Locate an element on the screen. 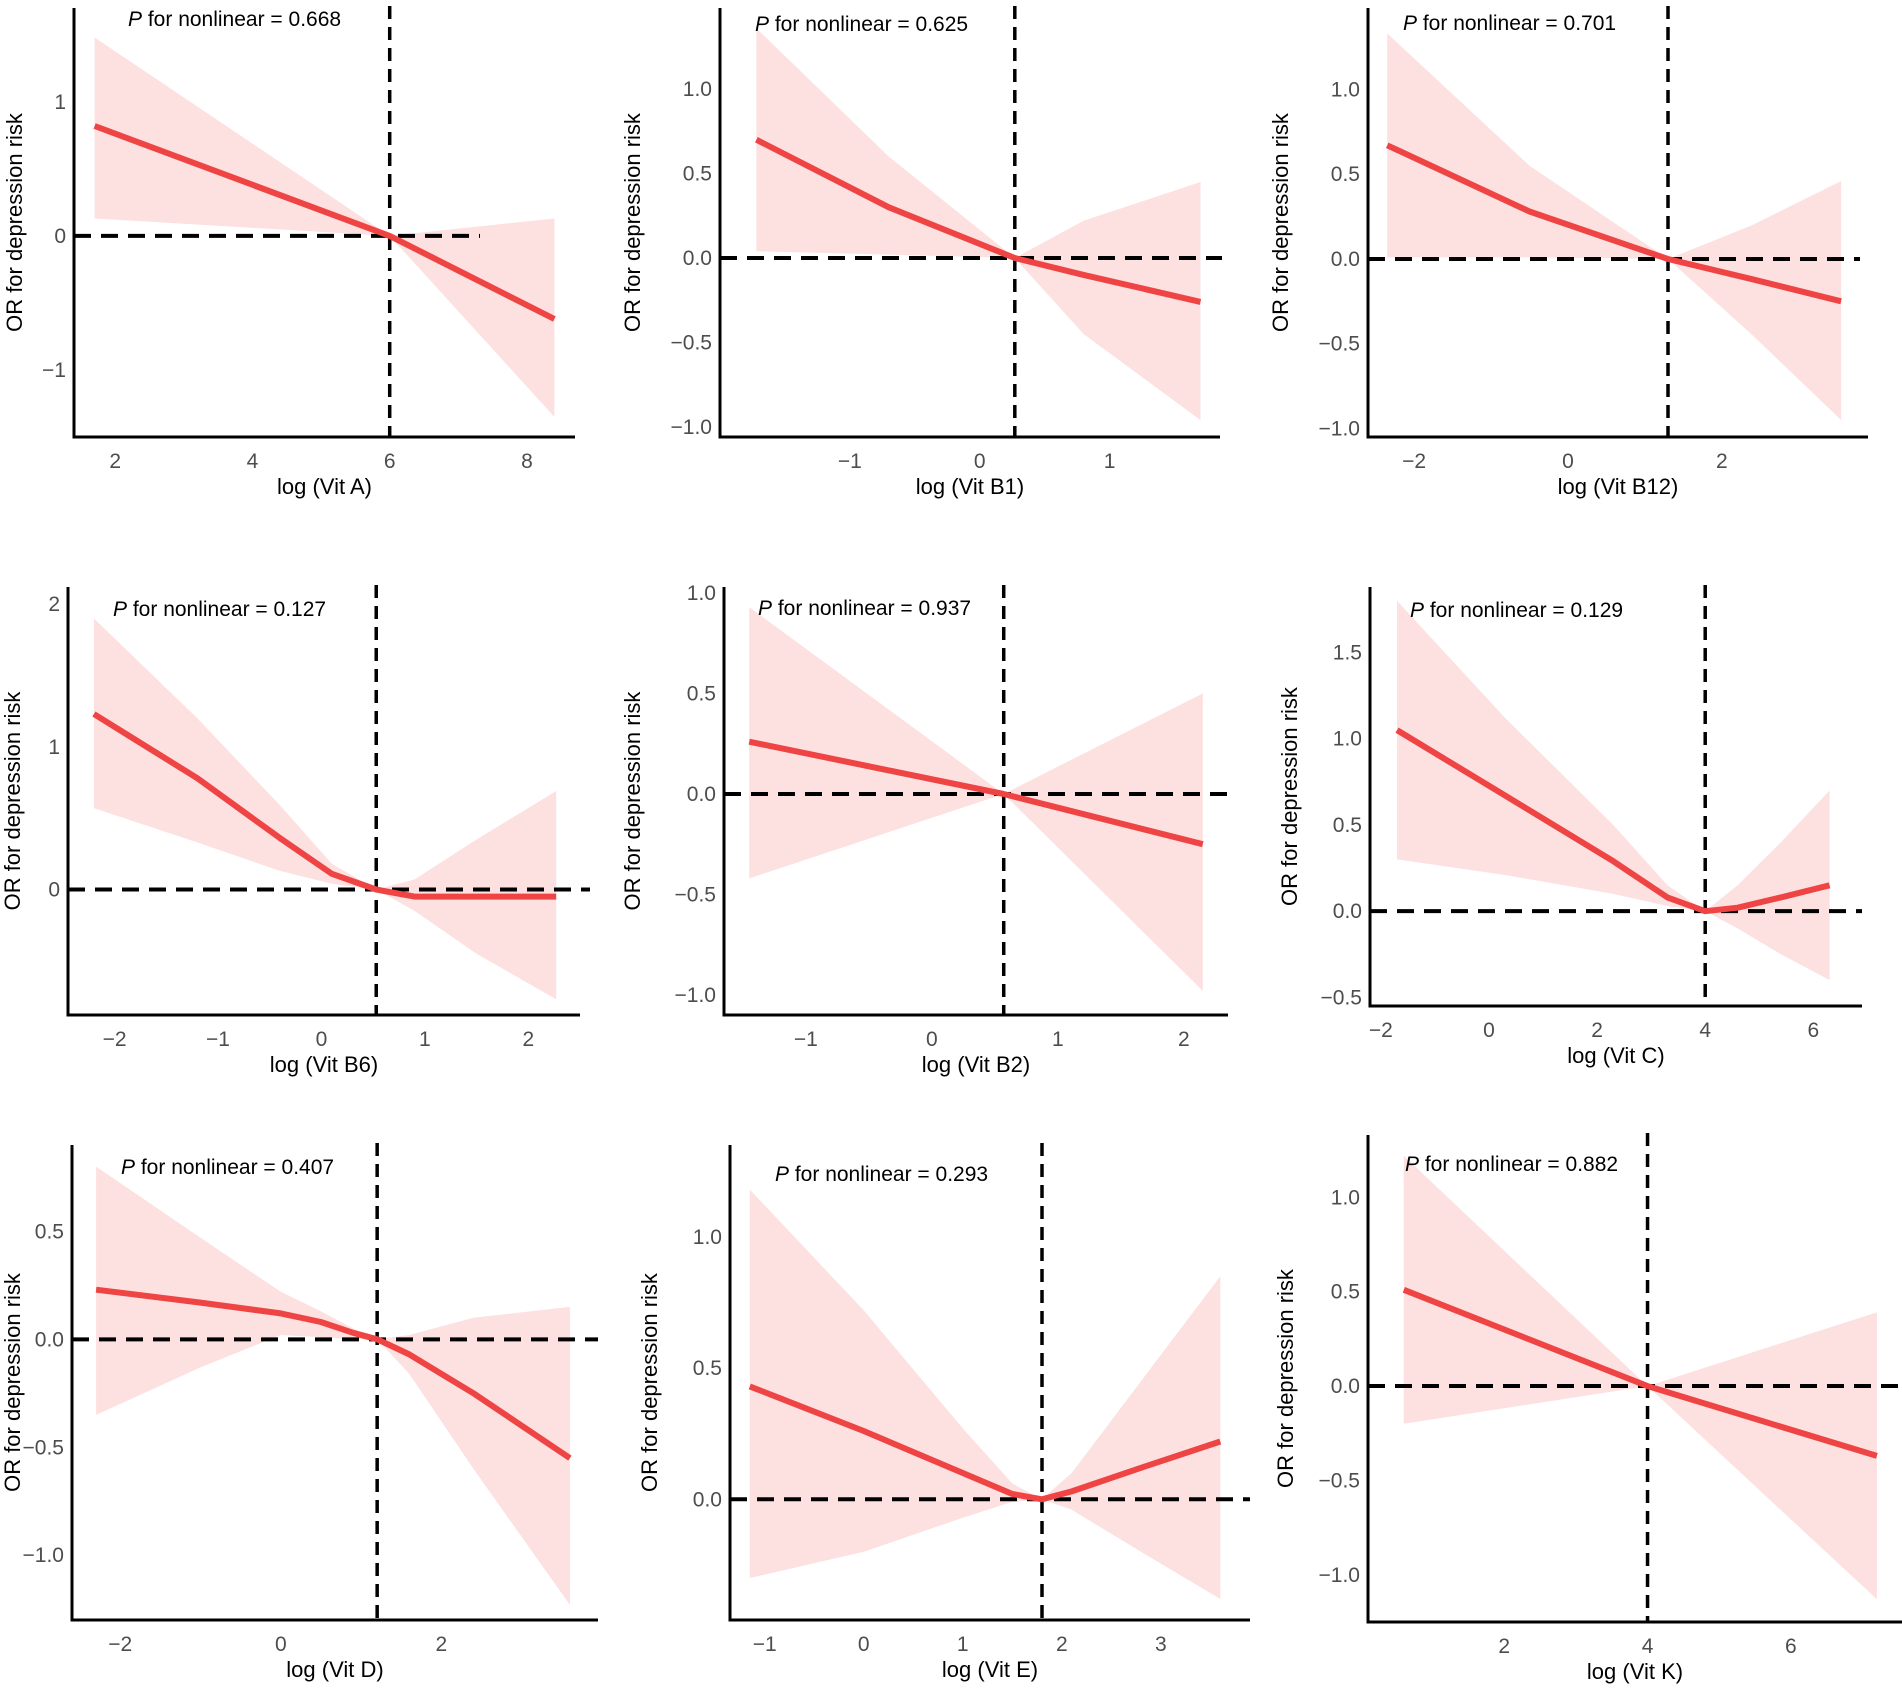  chart-7-y-tick-label: 0.0 is located at coordinates (707, 1499).